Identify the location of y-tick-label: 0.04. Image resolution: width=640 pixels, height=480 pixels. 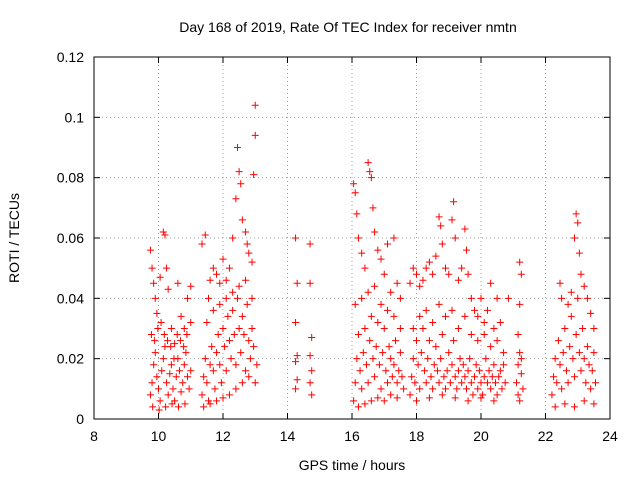
(70, 298).